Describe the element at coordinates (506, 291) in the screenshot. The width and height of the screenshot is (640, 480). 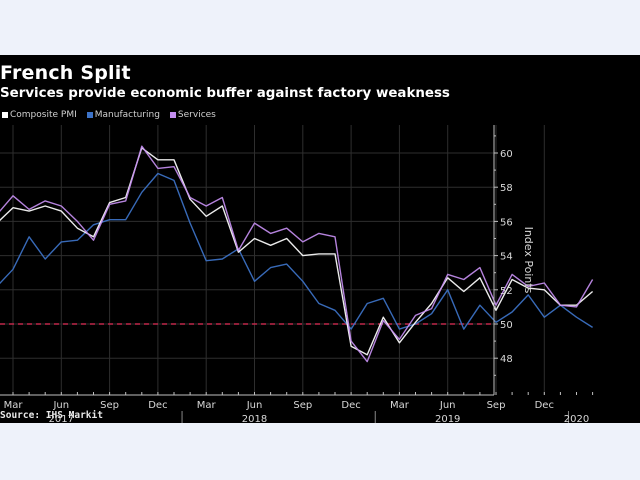
I see `y-tick-label: 52` at that location.